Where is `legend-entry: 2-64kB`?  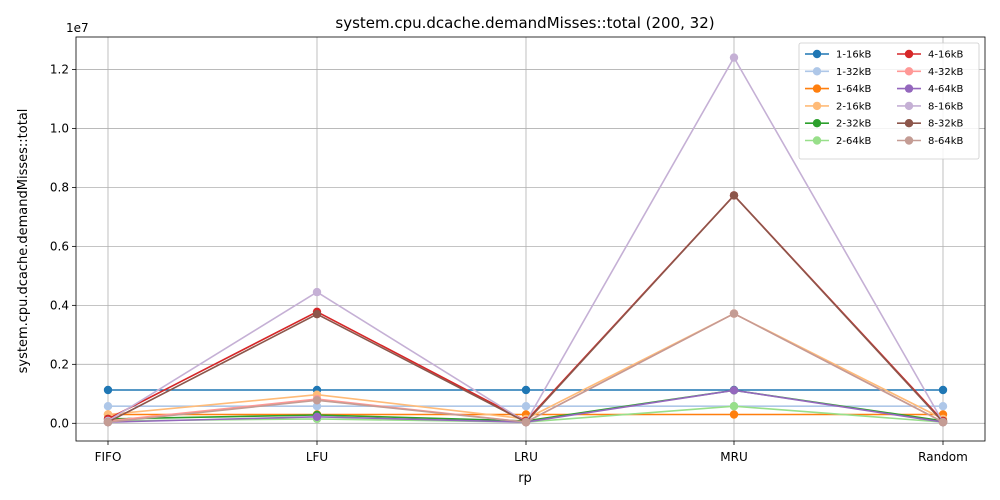
legend-entry: 2-64kB is located at coordinates (838, 141).